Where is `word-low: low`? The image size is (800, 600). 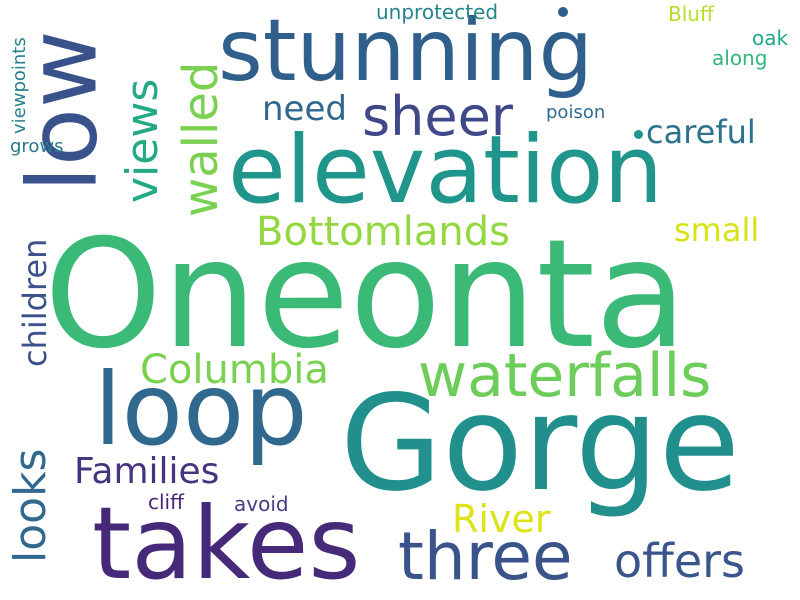
word-low: low is located at coordinates (63, 111).